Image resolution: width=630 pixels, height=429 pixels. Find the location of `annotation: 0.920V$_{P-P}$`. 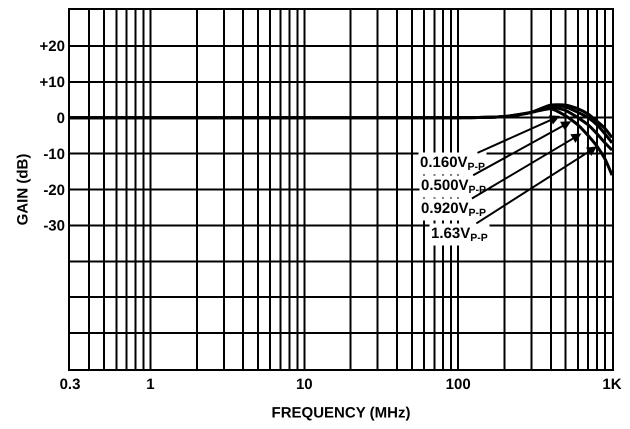

annotation: 0.920V$_{P-P}$ is located at coordinates (453, 210).